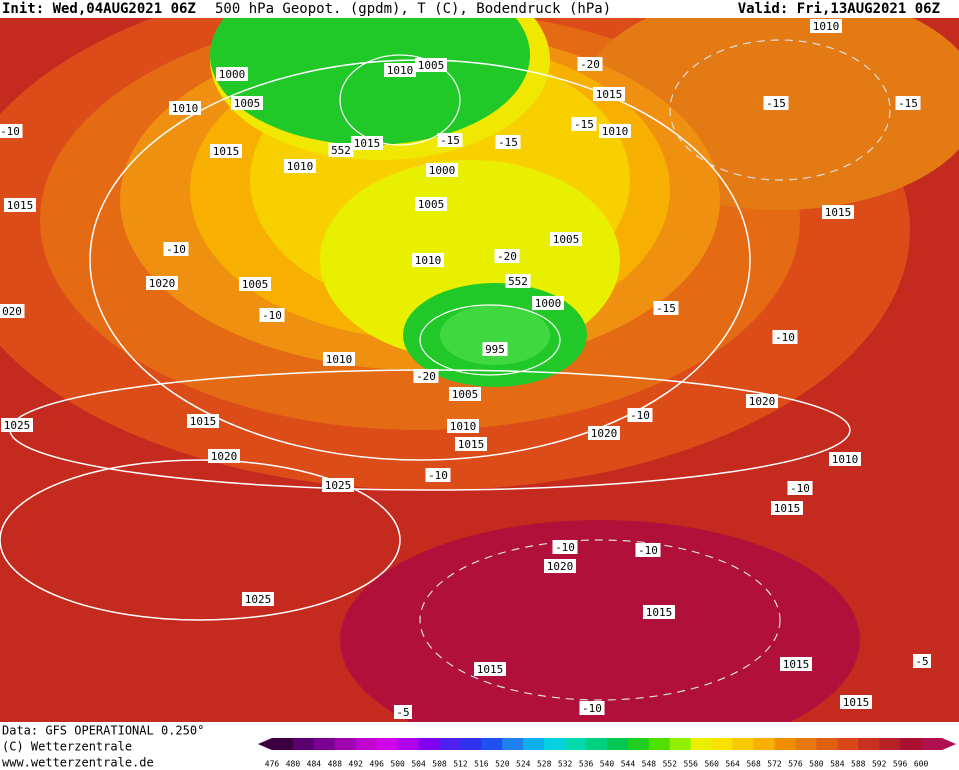 This screenshot has height=770, width=959. What do you see at coordinates (67, 747) in the screenshot?
I see `copyright-text: (C) Wetterzentrale` at bounding box center [67, 747].